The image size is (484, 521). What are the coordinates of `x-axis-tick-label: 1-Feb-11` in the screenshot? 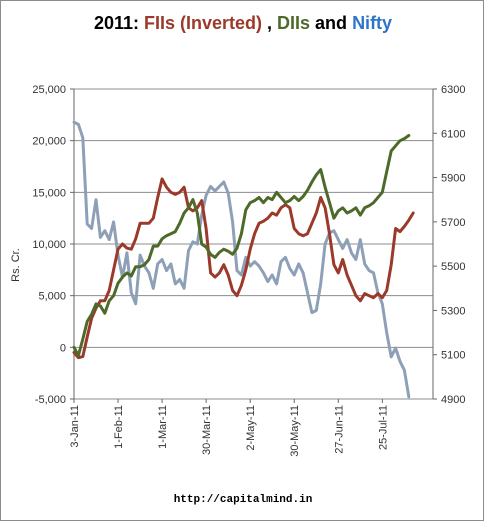 It's located at (119, 427).